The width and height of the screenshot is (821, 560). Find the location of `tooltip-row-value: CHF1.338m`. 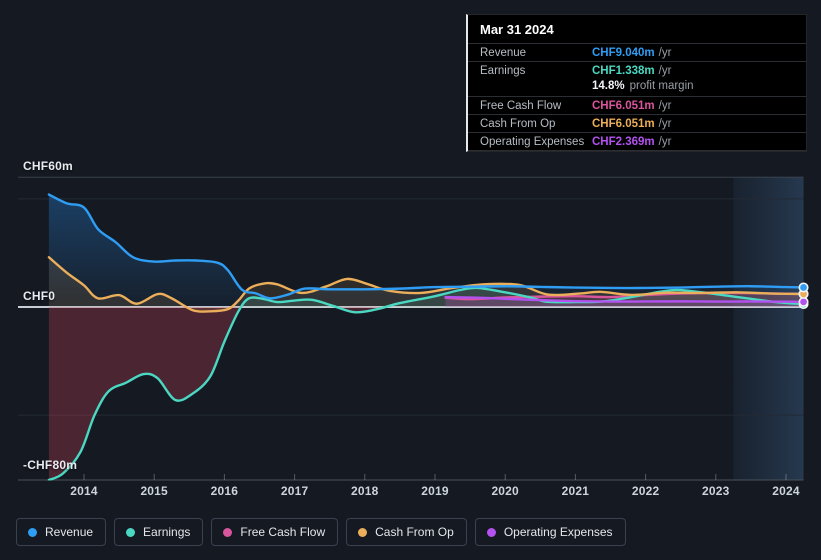

tooltip-row-value: CHF1.338m is located at coordinates (623, 71).